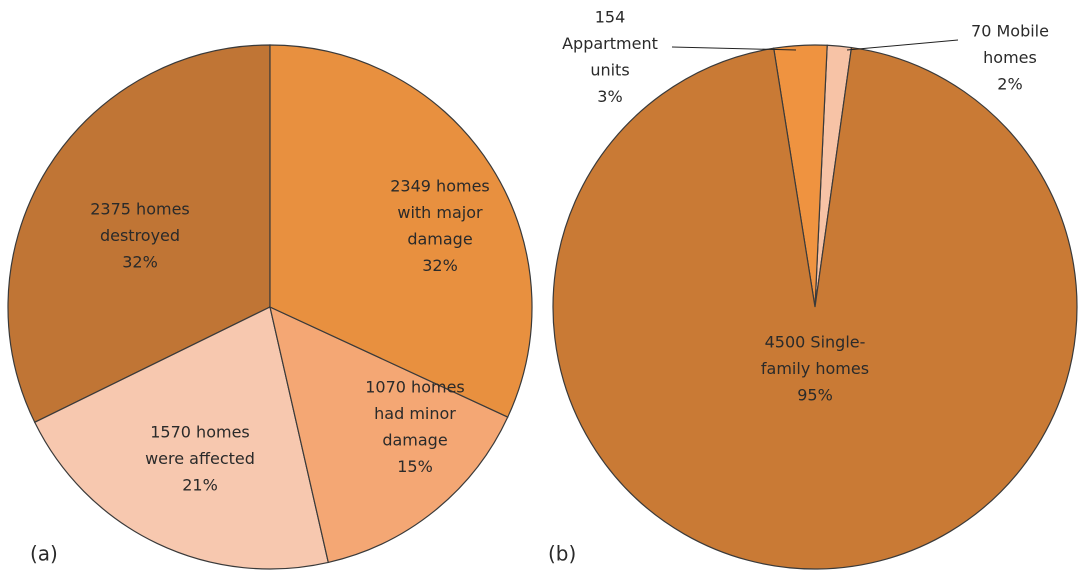 This screenshot has height=575, width=1081. What do you see at coordinates (1009, 84) in the screenshot?
I see `slice-label: 2%` at bounding box center [1009, 84].